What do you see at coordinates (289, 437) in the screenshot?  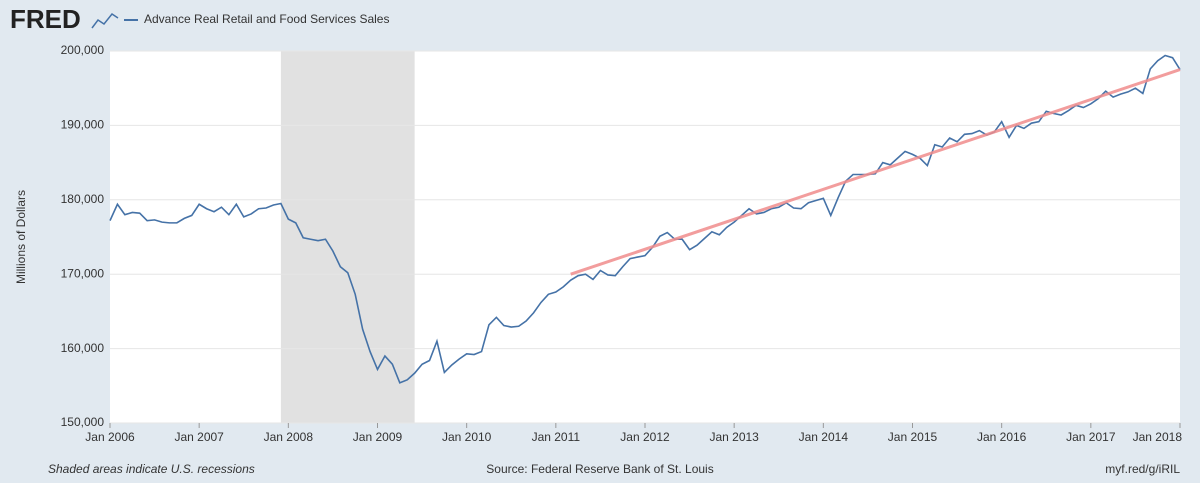 I see `x-tick-label: Jan 2008` at bounding box center [289, 437].